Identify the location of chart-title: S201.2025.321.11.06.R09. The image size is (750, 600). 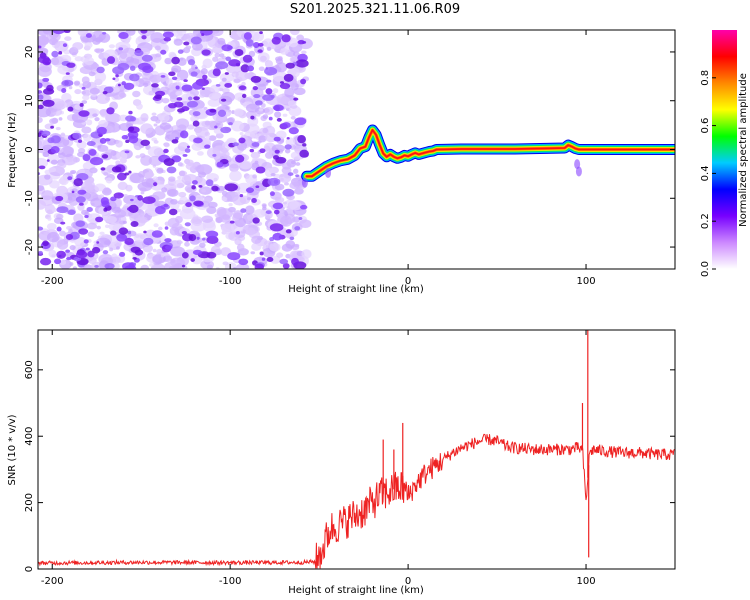
(375, 9).